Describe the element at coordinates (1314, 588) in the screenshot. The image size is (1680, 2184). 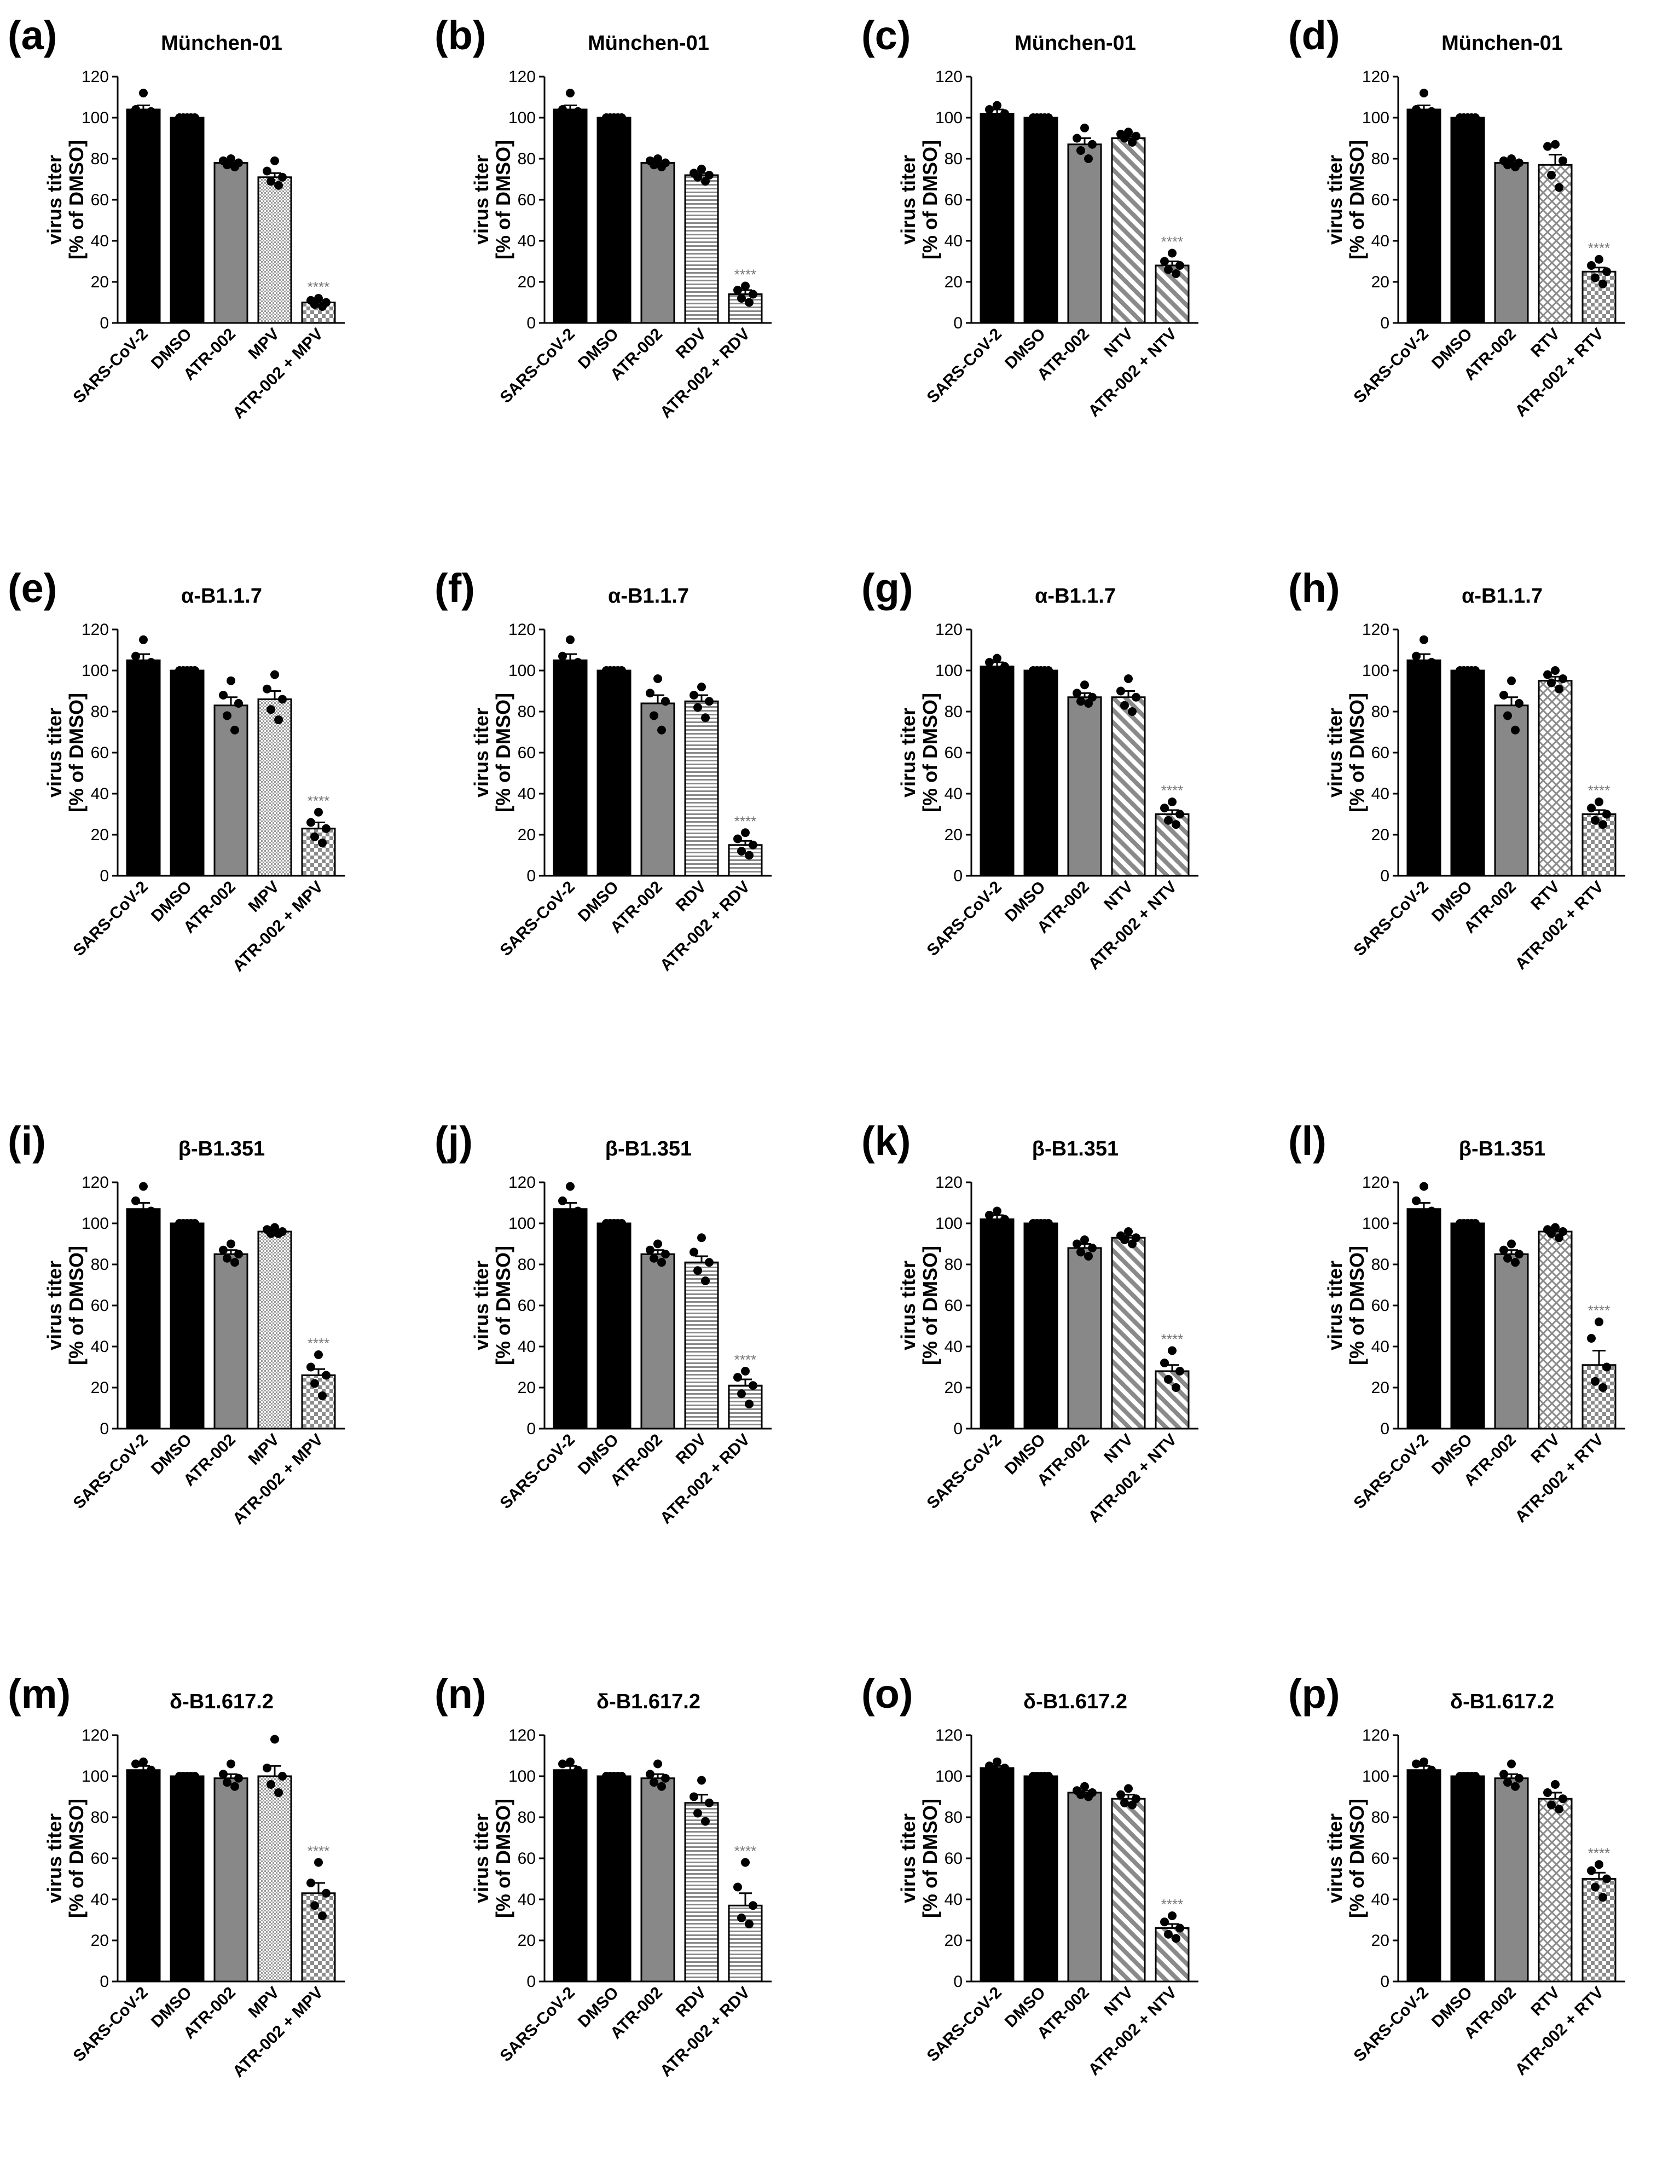
I see `panel-label: (h)` at that location.